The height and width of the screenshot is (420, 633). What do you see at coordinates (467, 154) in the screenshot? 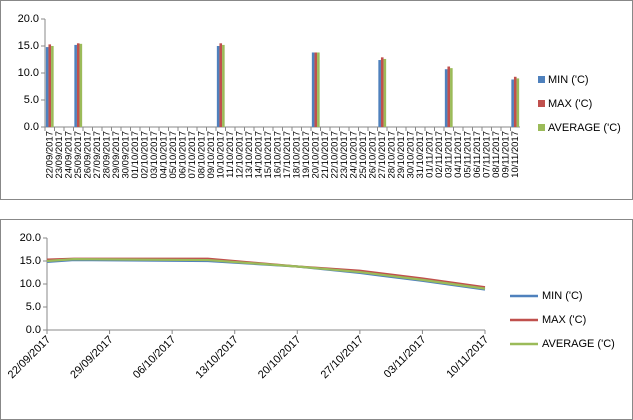
I see `x-tick-label: 05/11/2017` at bounding box center [467, 154].